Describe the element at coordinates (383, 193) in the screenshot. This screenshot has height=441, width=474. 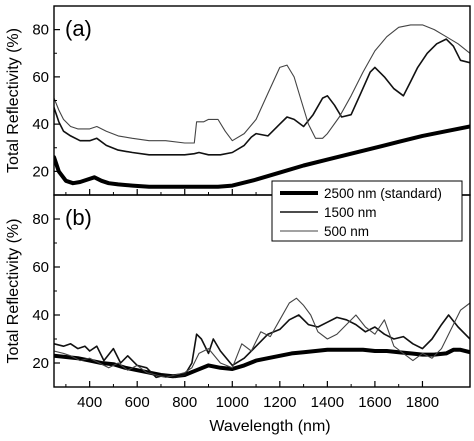
I see `legend-label: 2500 nm (standard)` at that location.